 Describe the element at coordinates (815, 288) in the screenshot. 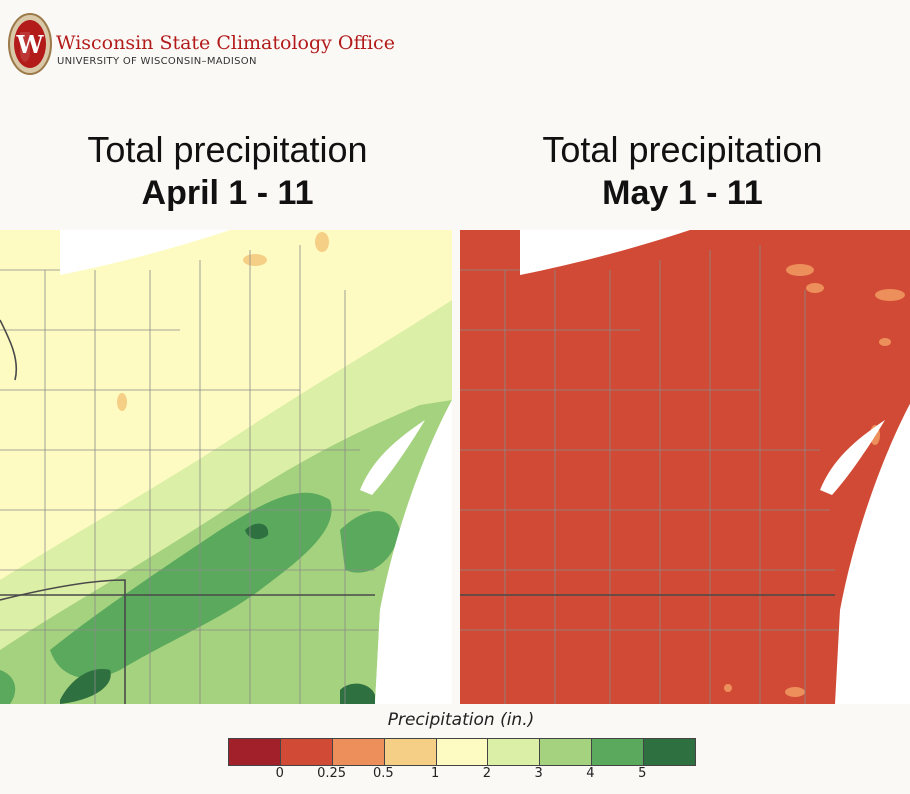

I see `precip-band-0.5-1-north-2` at that location.